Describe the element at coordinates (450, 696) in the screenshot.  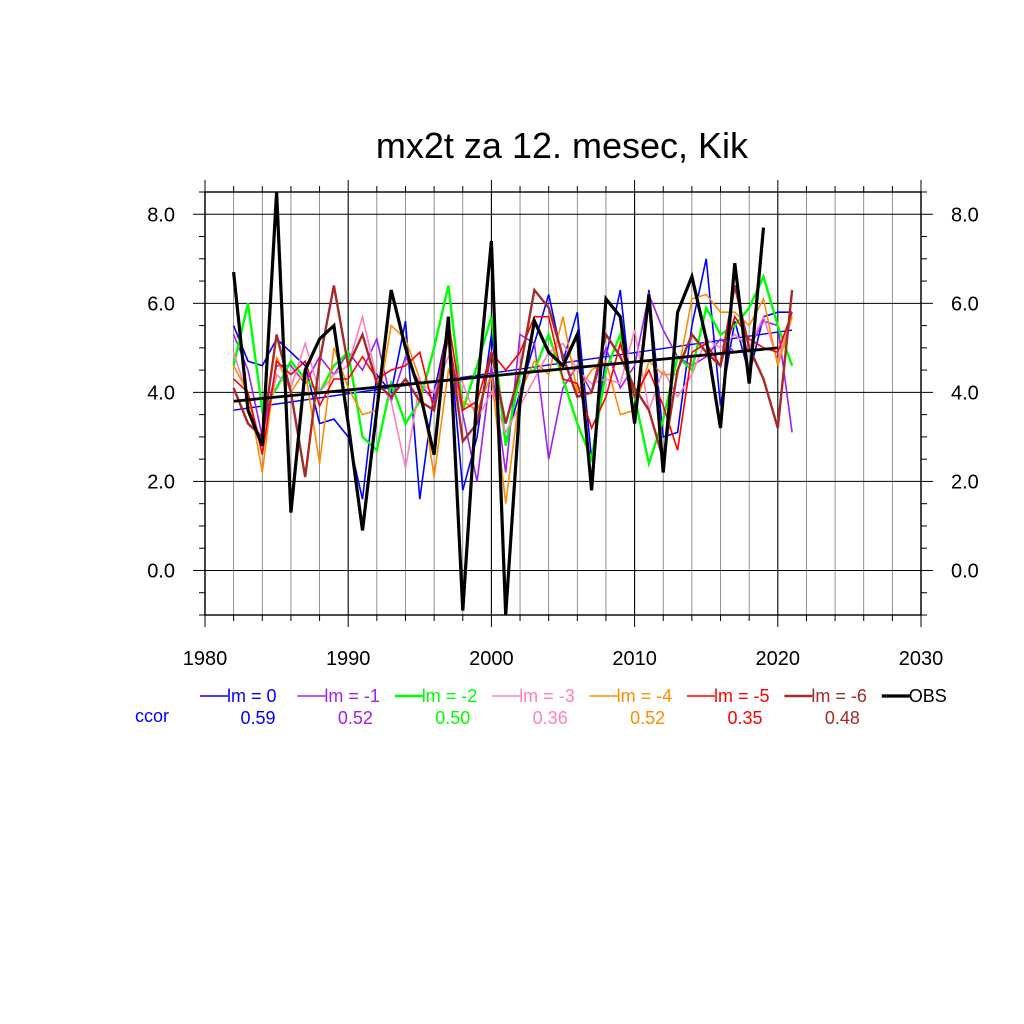
I see `legend-label-lm-2: lm = -2` at that location.